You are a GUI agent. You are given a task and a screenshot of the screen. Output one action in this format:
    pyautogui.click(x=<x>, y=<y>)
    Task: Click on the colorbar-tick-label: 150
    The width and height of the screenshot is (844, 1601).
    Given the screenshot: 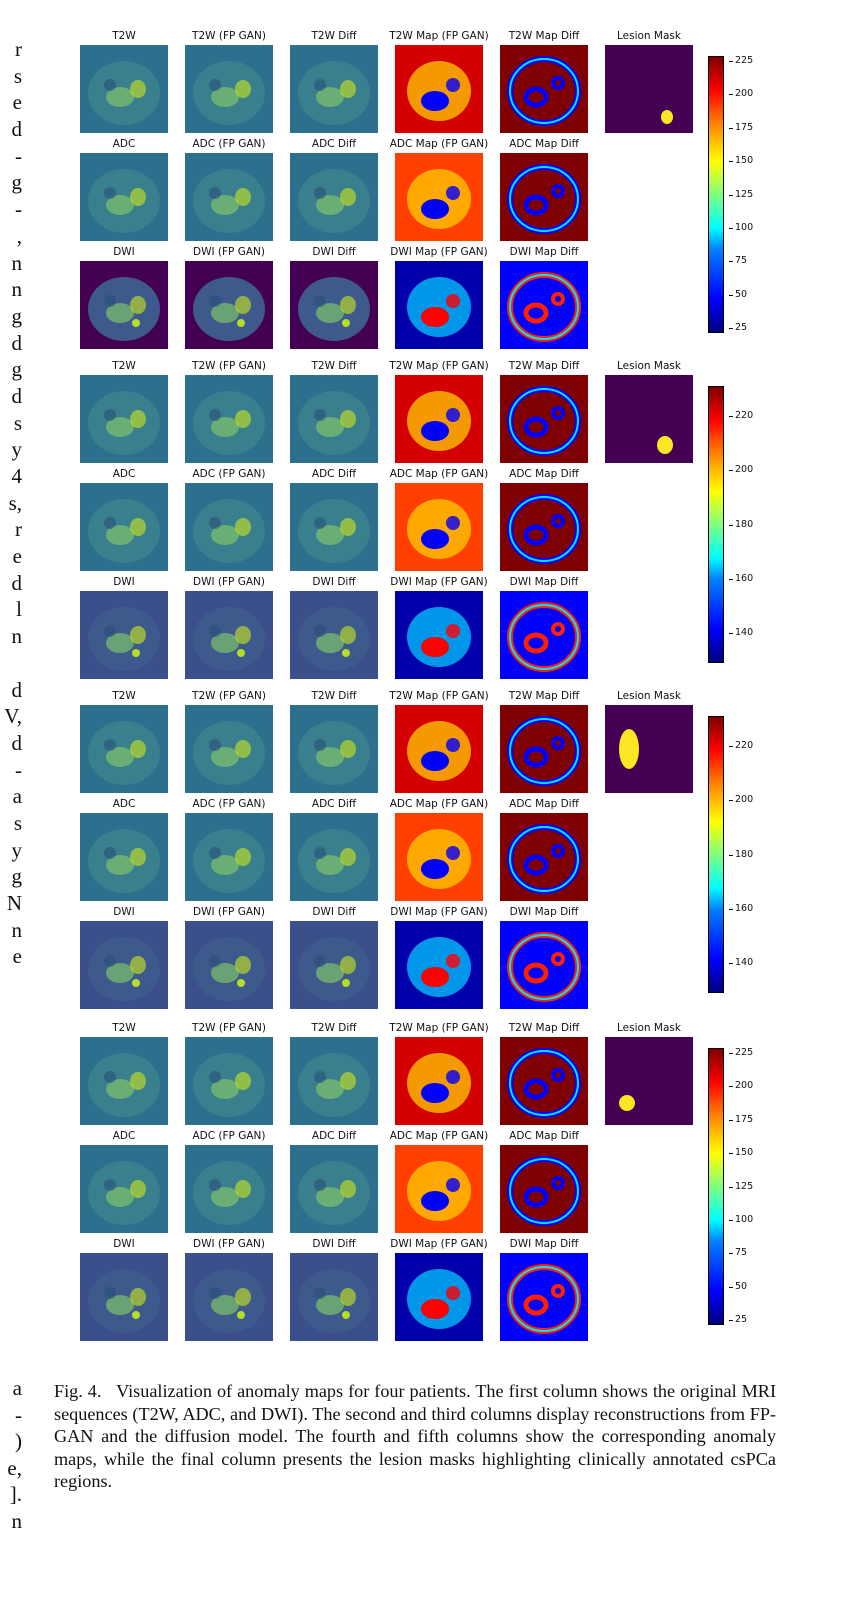 What is the action you would take?
    pyautogui.click(x=741, y=1153)
    